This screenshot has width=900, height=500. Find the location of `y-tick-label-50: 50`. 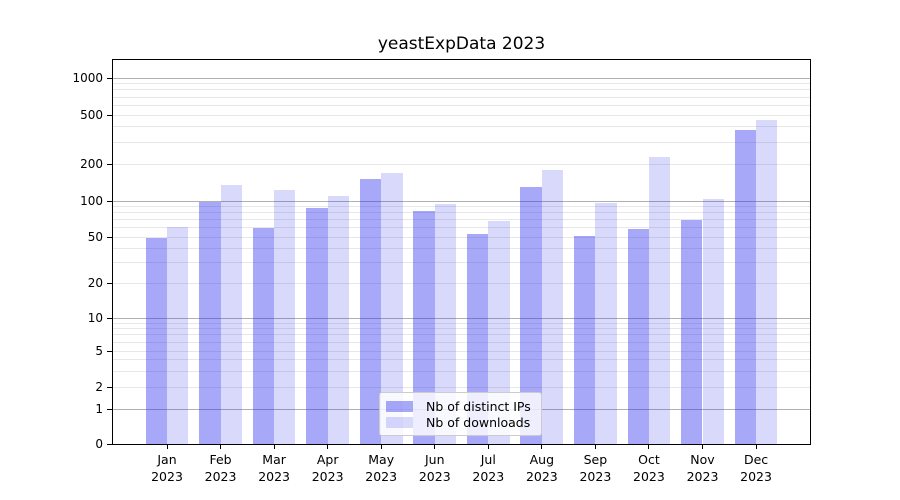

y-tick-label-50: 50 is located at coordinates (95, 237).